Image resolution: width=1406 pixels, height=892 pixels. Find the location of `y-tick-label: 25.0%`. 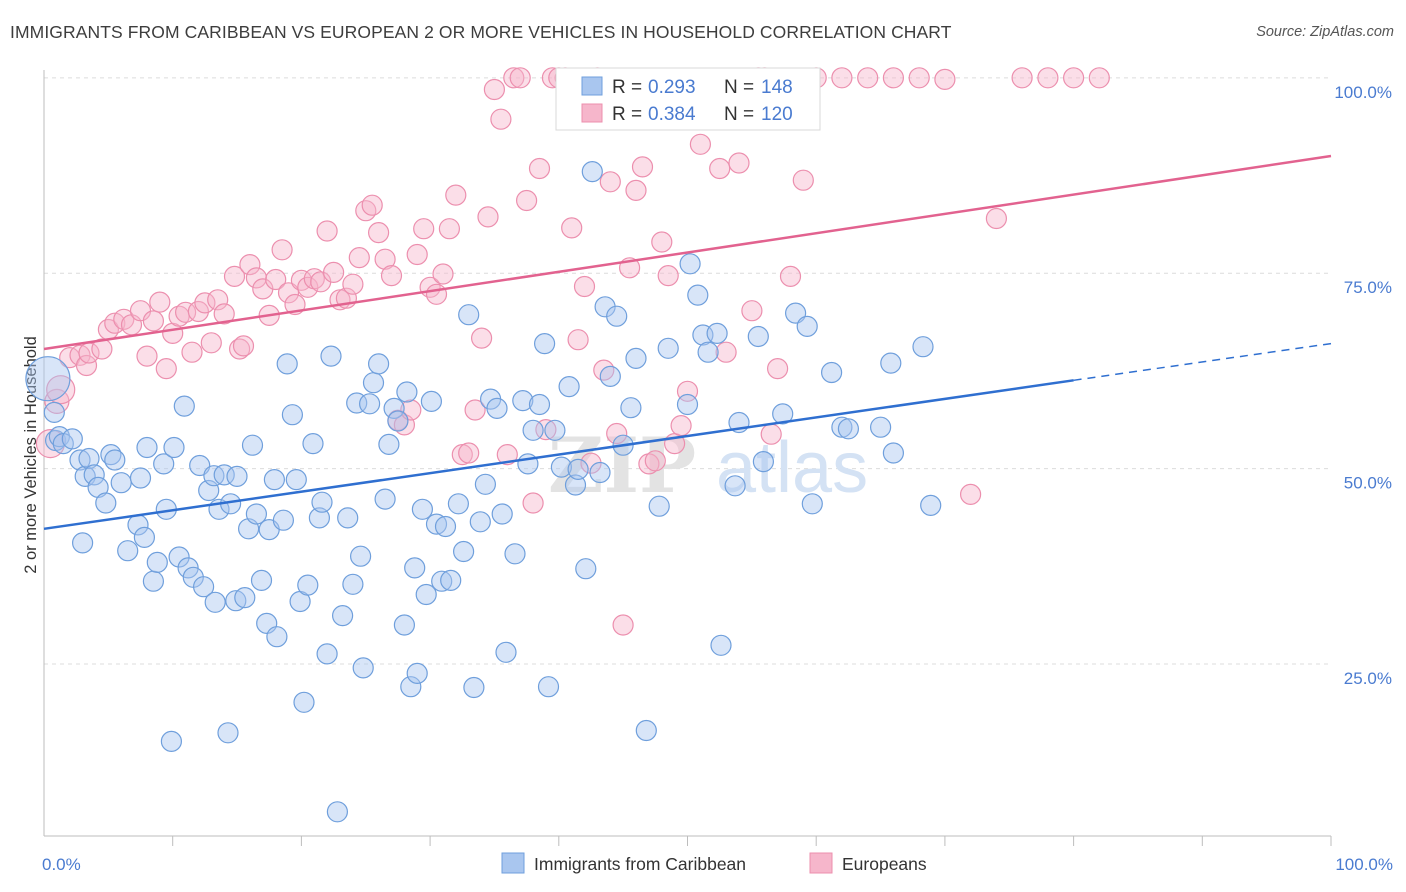

y-tick-label: 25.0% is located at coordinates (1368, 678).